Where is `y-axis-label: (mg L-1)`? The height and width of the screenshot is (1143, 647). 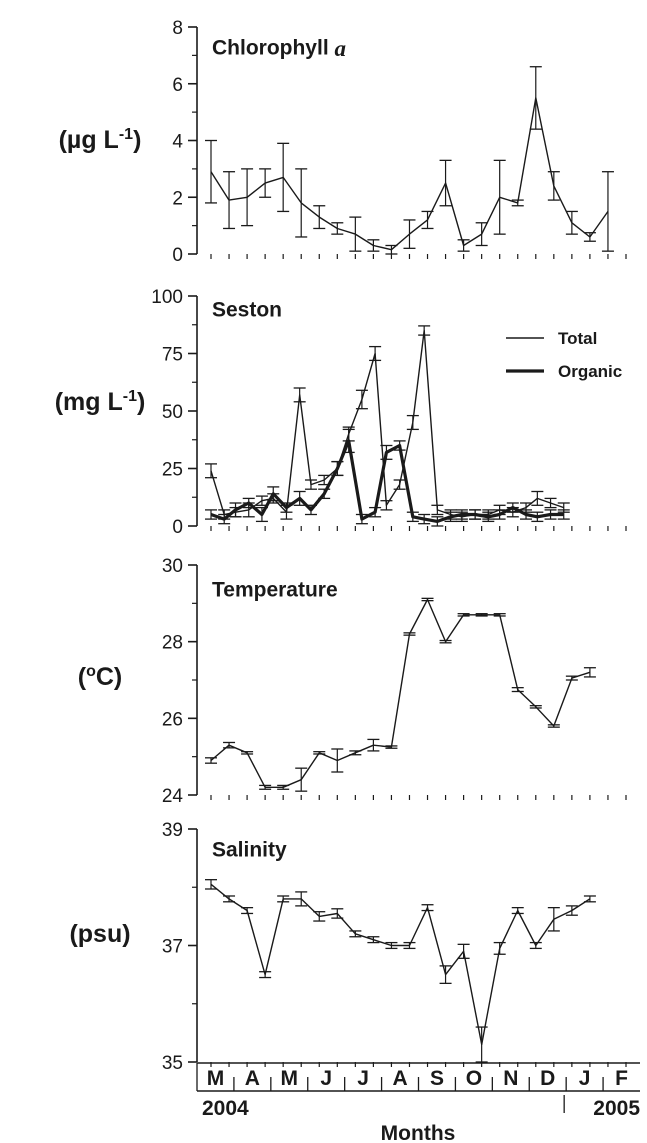
y-axis-label: (mg L-1) is located at coordinates (100, 402).